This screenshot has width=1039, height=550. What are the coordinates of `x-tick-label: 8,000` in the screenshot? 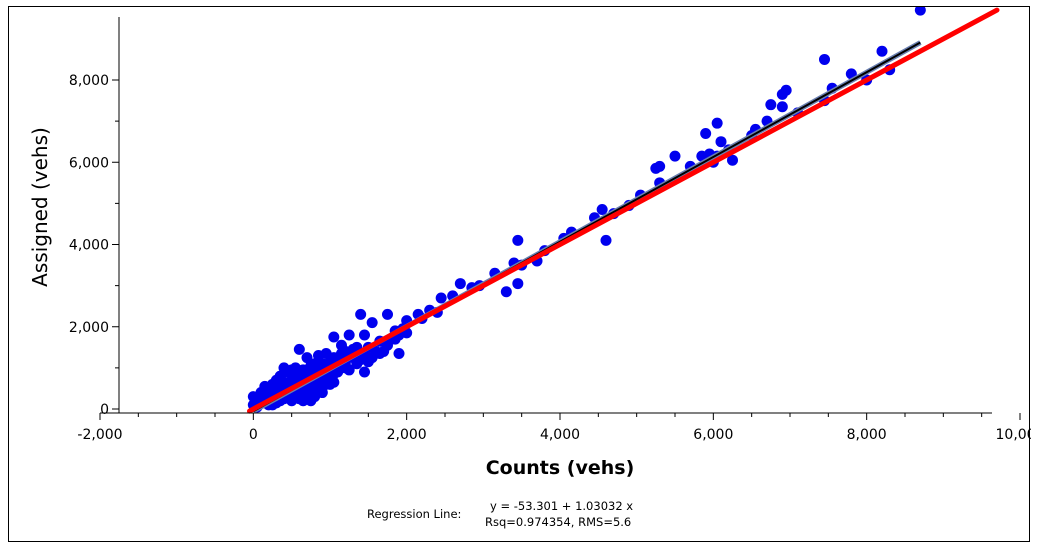 It's located at (867, 435).